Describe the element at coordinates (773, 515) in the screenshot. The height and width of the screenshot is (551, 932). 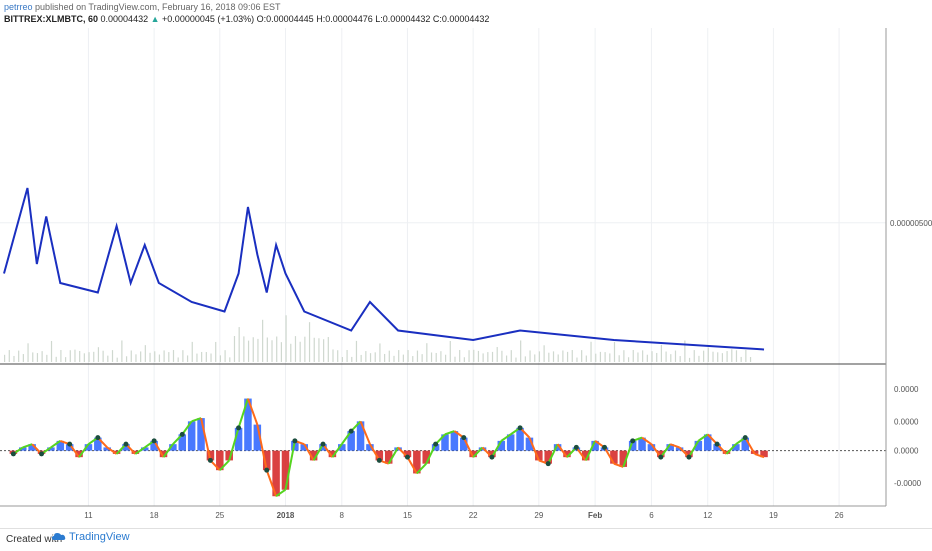
I see `time-tick-label: 19` at that location.